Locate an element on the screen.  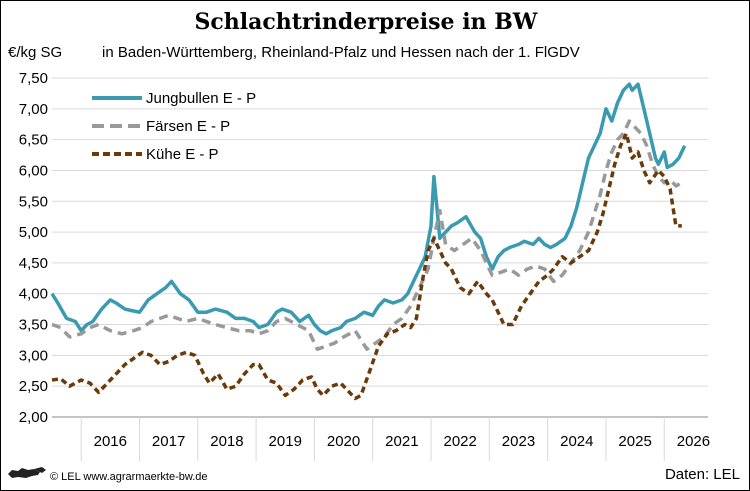
y-tick-label: 4,50 is located at coordinates (33, 263).